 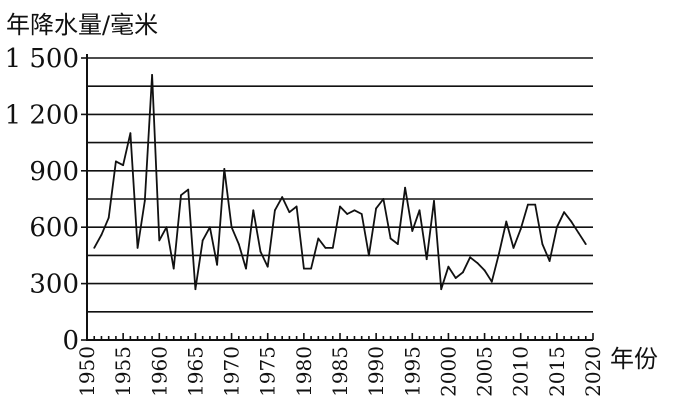 I want to click on x-tick-label: 1980, so click(x=304, y=371).